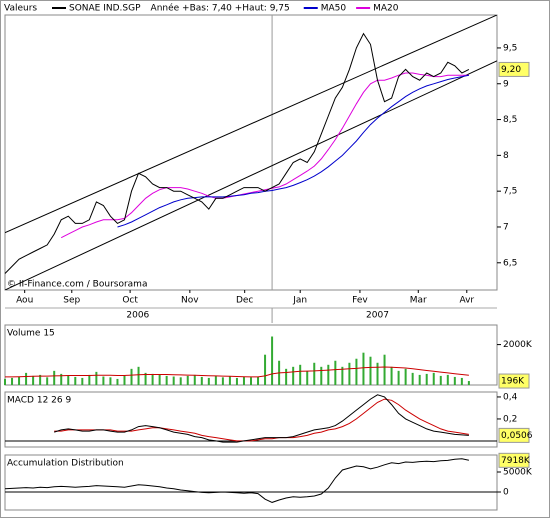  What do you see at coordinates (334, 9) in the screenshot?
I see `legend-label: MA50` at bounding box center [334, 9].